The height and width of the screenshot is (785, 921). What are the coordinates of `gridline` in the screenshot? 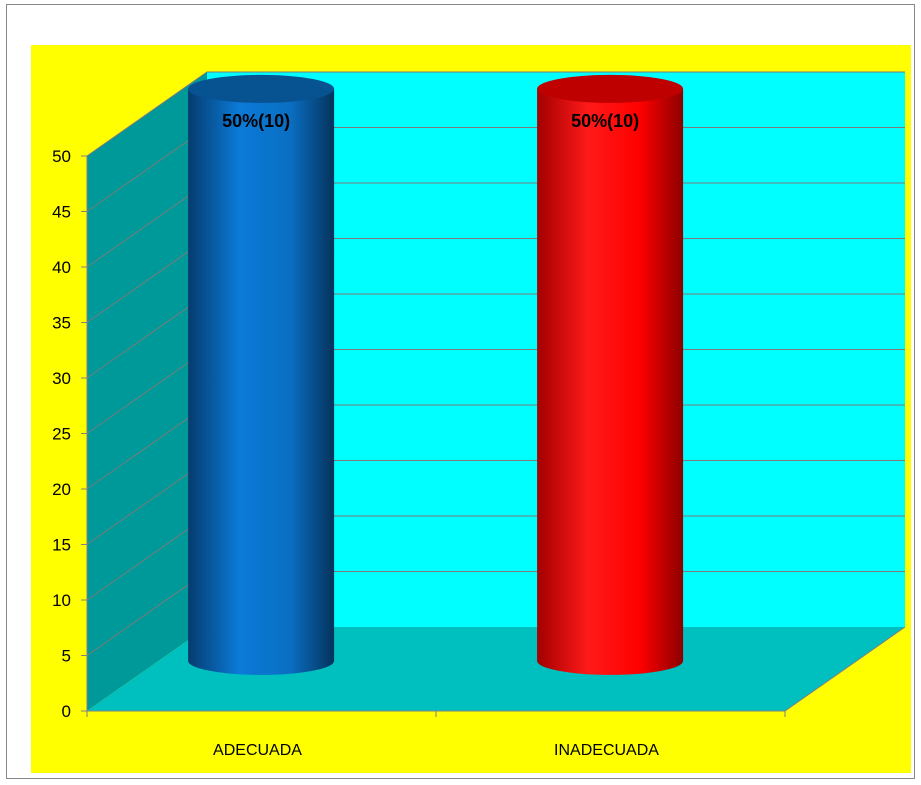 It's located at (495, 114).